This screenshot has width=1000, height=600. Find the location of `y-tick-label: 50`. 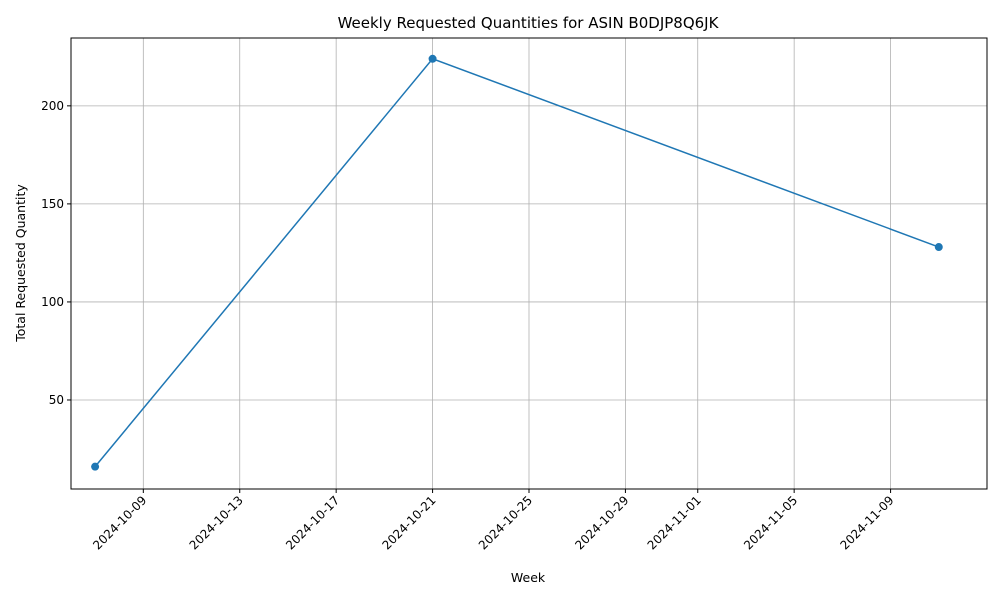

y-tick-label: 50 is located at coordinates (56, 400).